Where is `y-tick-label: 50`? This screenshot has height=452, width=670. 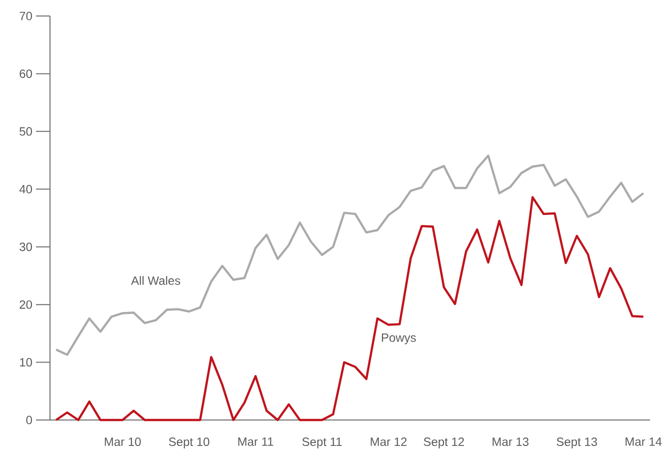
y-tick-label: 50 is located at coordinates (26, 131).